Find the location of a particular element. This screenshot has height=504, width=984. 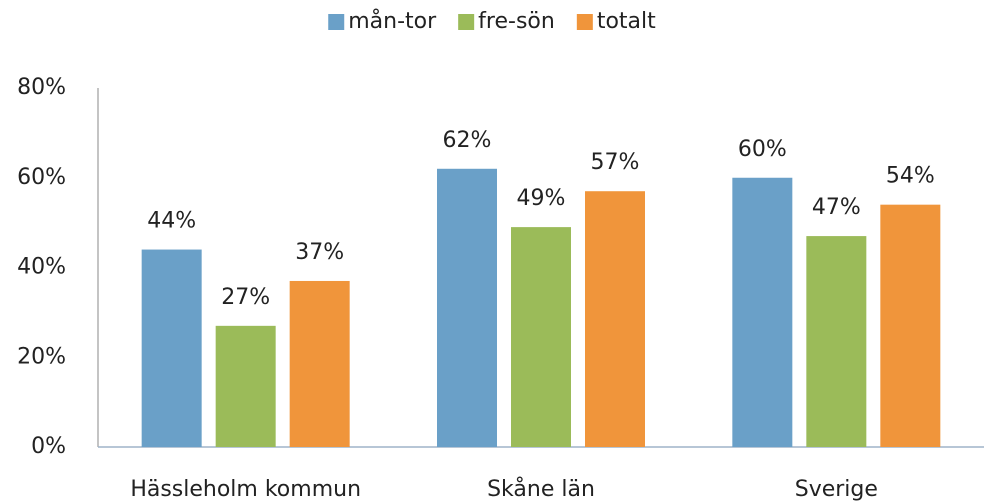

y-tick-label: 0% is located at coordinates (48, 446).